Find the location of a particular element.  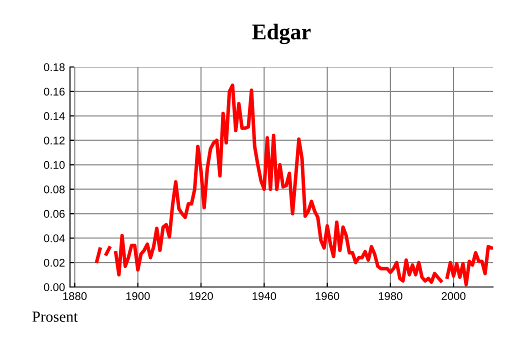

y-tick-label: 0.02 is located at coordinates (54, 262).